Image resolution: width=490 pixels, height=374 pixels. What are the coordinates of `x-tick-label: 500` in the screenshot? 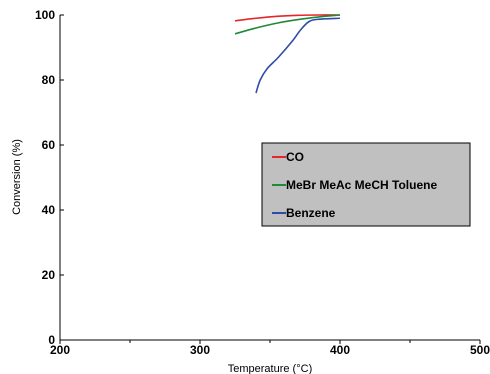 It's located at (480, 350).